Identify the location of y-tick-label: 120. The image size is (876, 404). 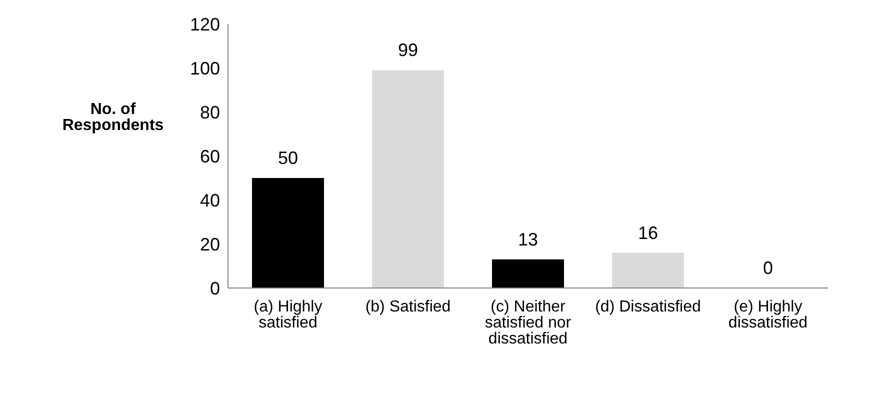
(205, 24).